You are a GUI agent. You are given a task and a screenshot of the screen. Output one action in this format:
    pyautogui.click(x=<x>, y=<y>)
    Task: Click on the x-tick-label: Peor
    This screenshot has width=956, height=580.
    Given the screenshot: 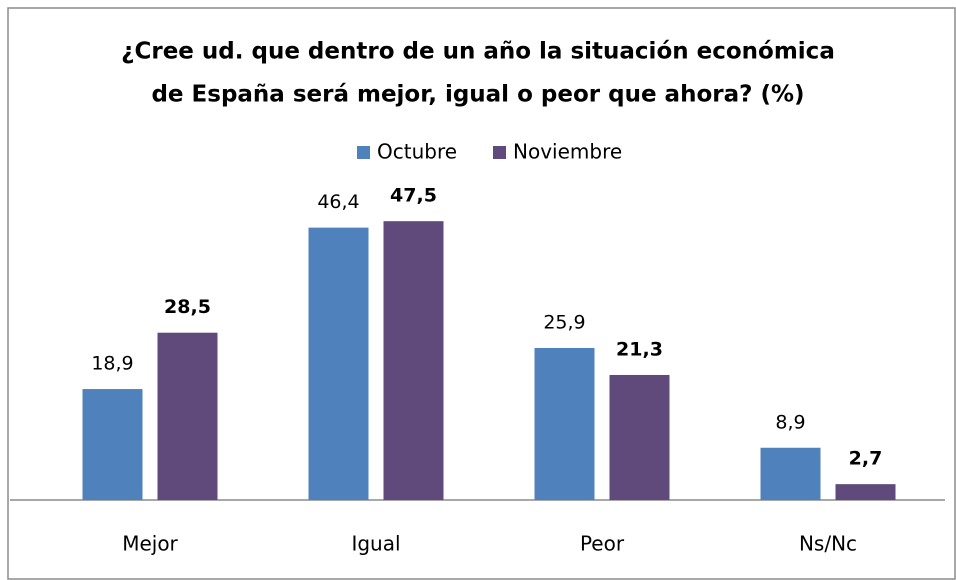 What is the action you would take?
    pyautogui.click(x=602, y=544)
    